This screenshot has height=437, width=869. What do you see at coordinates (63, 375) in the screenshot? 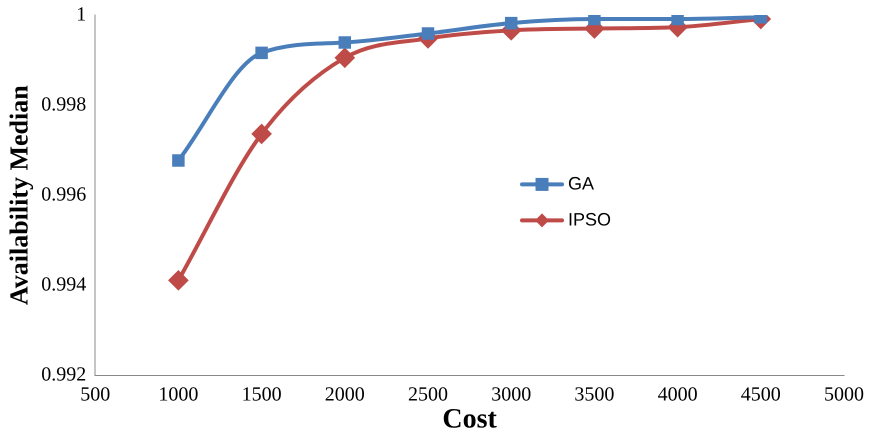
I see `y-tick-label: 0.992` at bounding box center [63, 375].